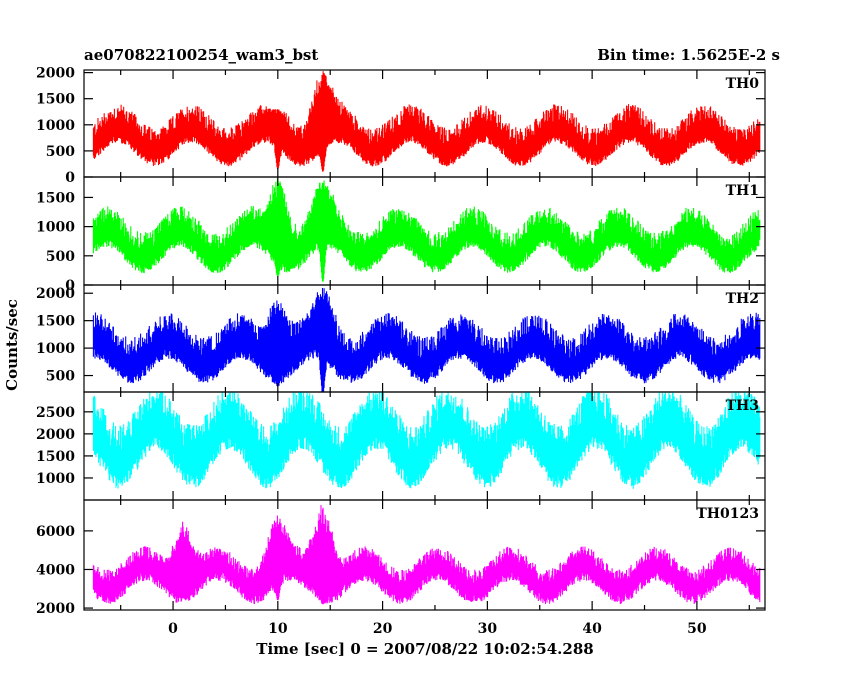  Describe the element at coordinates (743, 84) in the screenshot. I see `panel-label-th0: TH0` at that location.